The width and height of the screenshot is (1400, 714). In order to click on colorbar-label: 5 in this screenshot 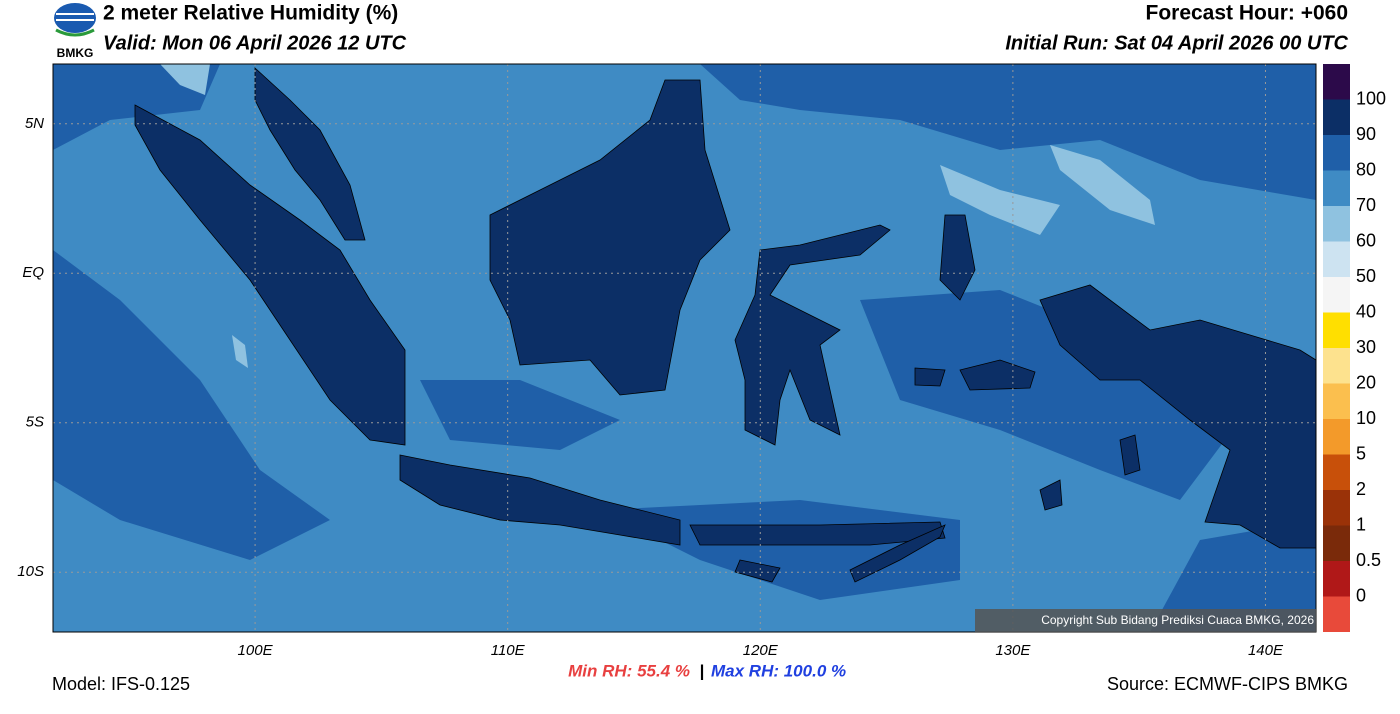, I will do `click(1361, 453)`.